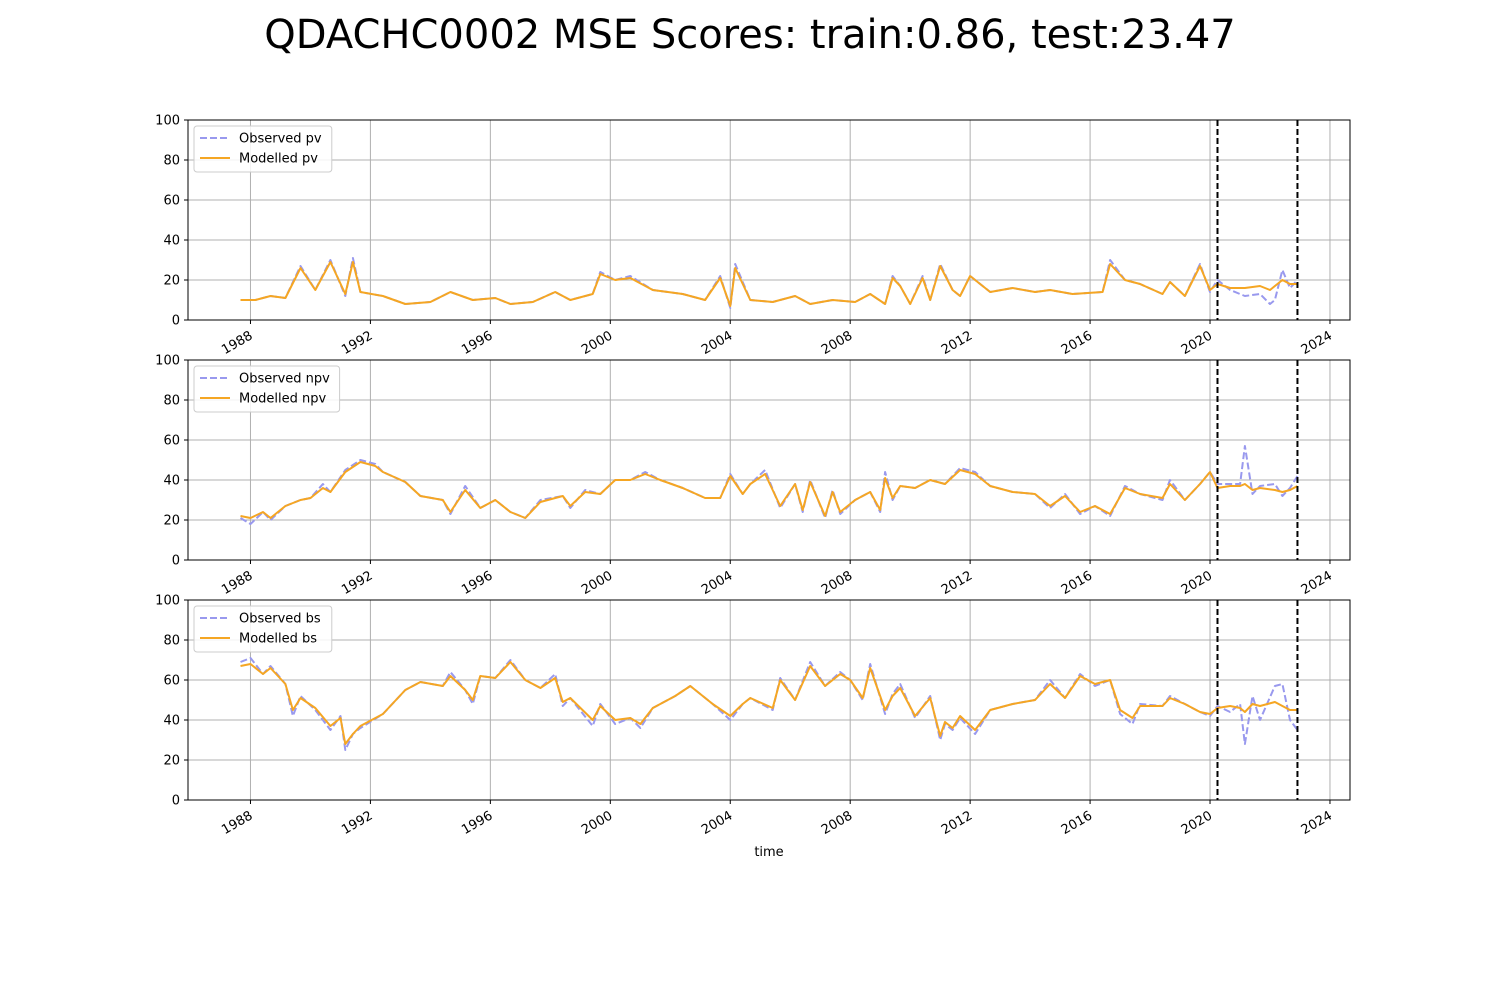  Describe the element at coordinates (278, 639) in the screenshot. I see `legend-label: Modelled bs` at that location.